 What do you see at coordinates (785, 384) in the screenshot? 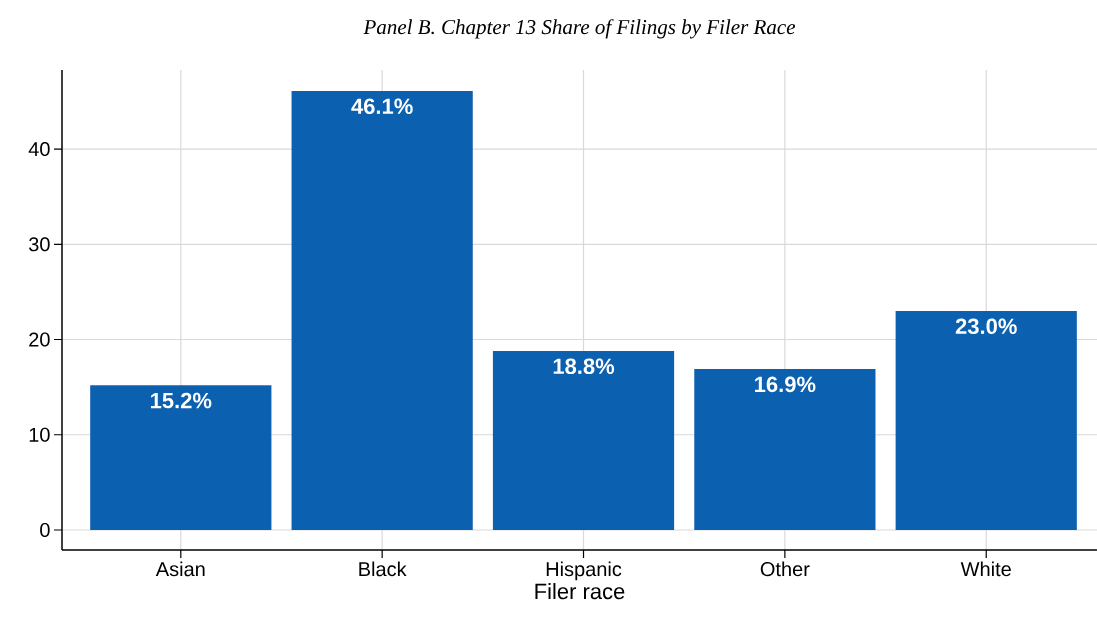
I see `data-label: 16.9%` at bounding box center [785, 384].